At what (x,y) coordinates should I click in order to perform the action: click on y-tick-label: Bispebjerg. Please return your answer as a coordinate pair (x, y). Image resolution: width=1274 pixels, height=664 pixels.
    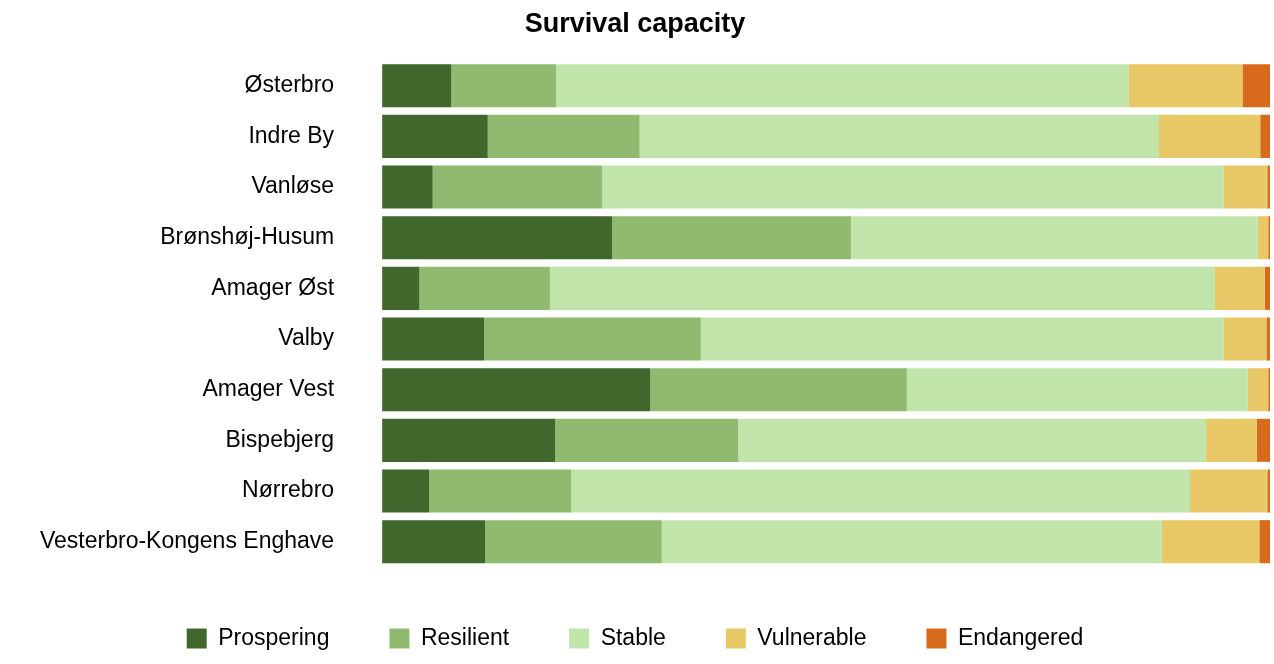
    Looking at the image, I should click on (280, 438).